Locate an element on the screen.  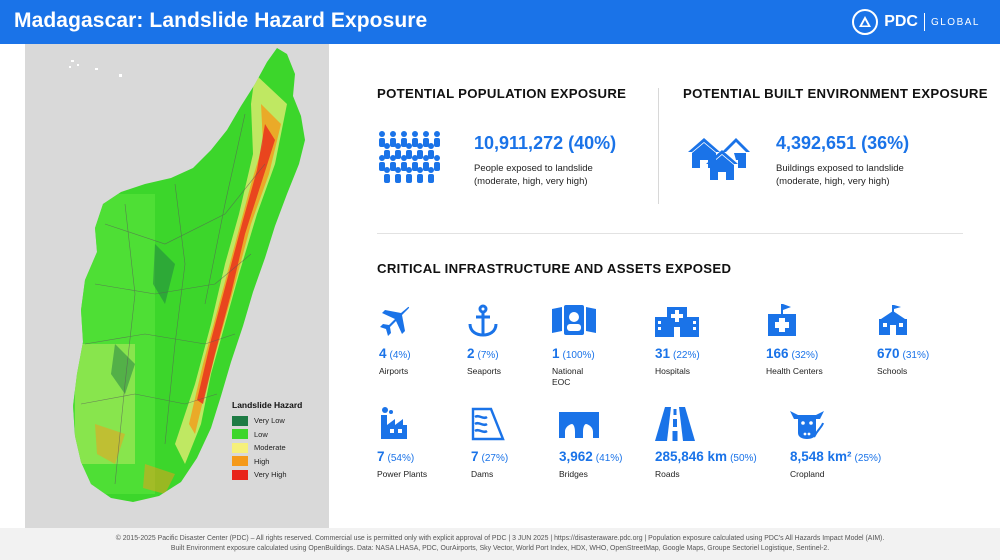
asset-label: Bridges is located at coordinates (573, 474).